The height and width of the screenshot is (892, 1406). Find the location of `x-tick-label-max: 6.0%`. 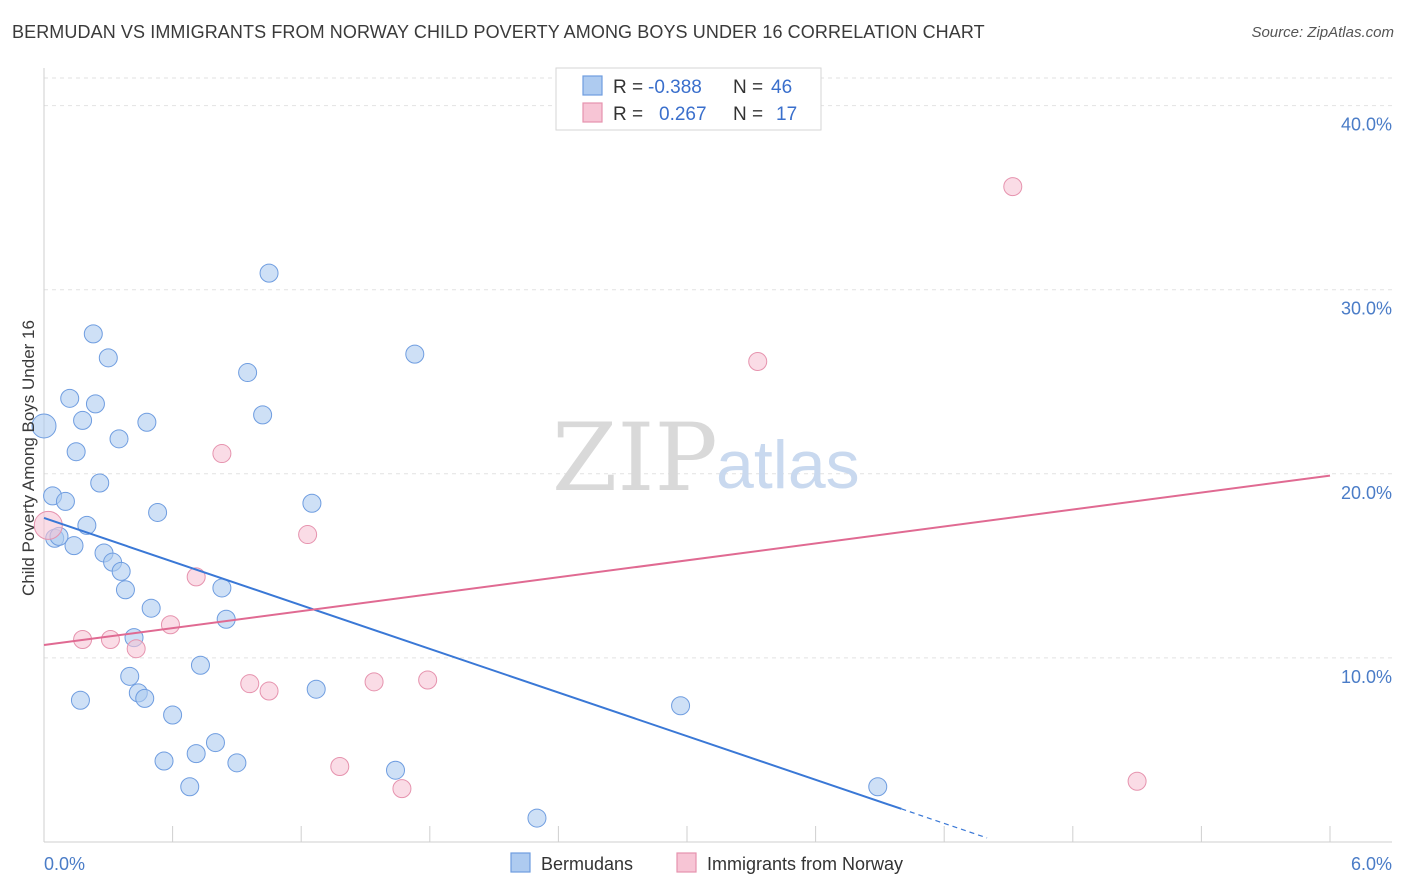

x-tick-label-max: 6.0% is located at coordinates (1371, 864).